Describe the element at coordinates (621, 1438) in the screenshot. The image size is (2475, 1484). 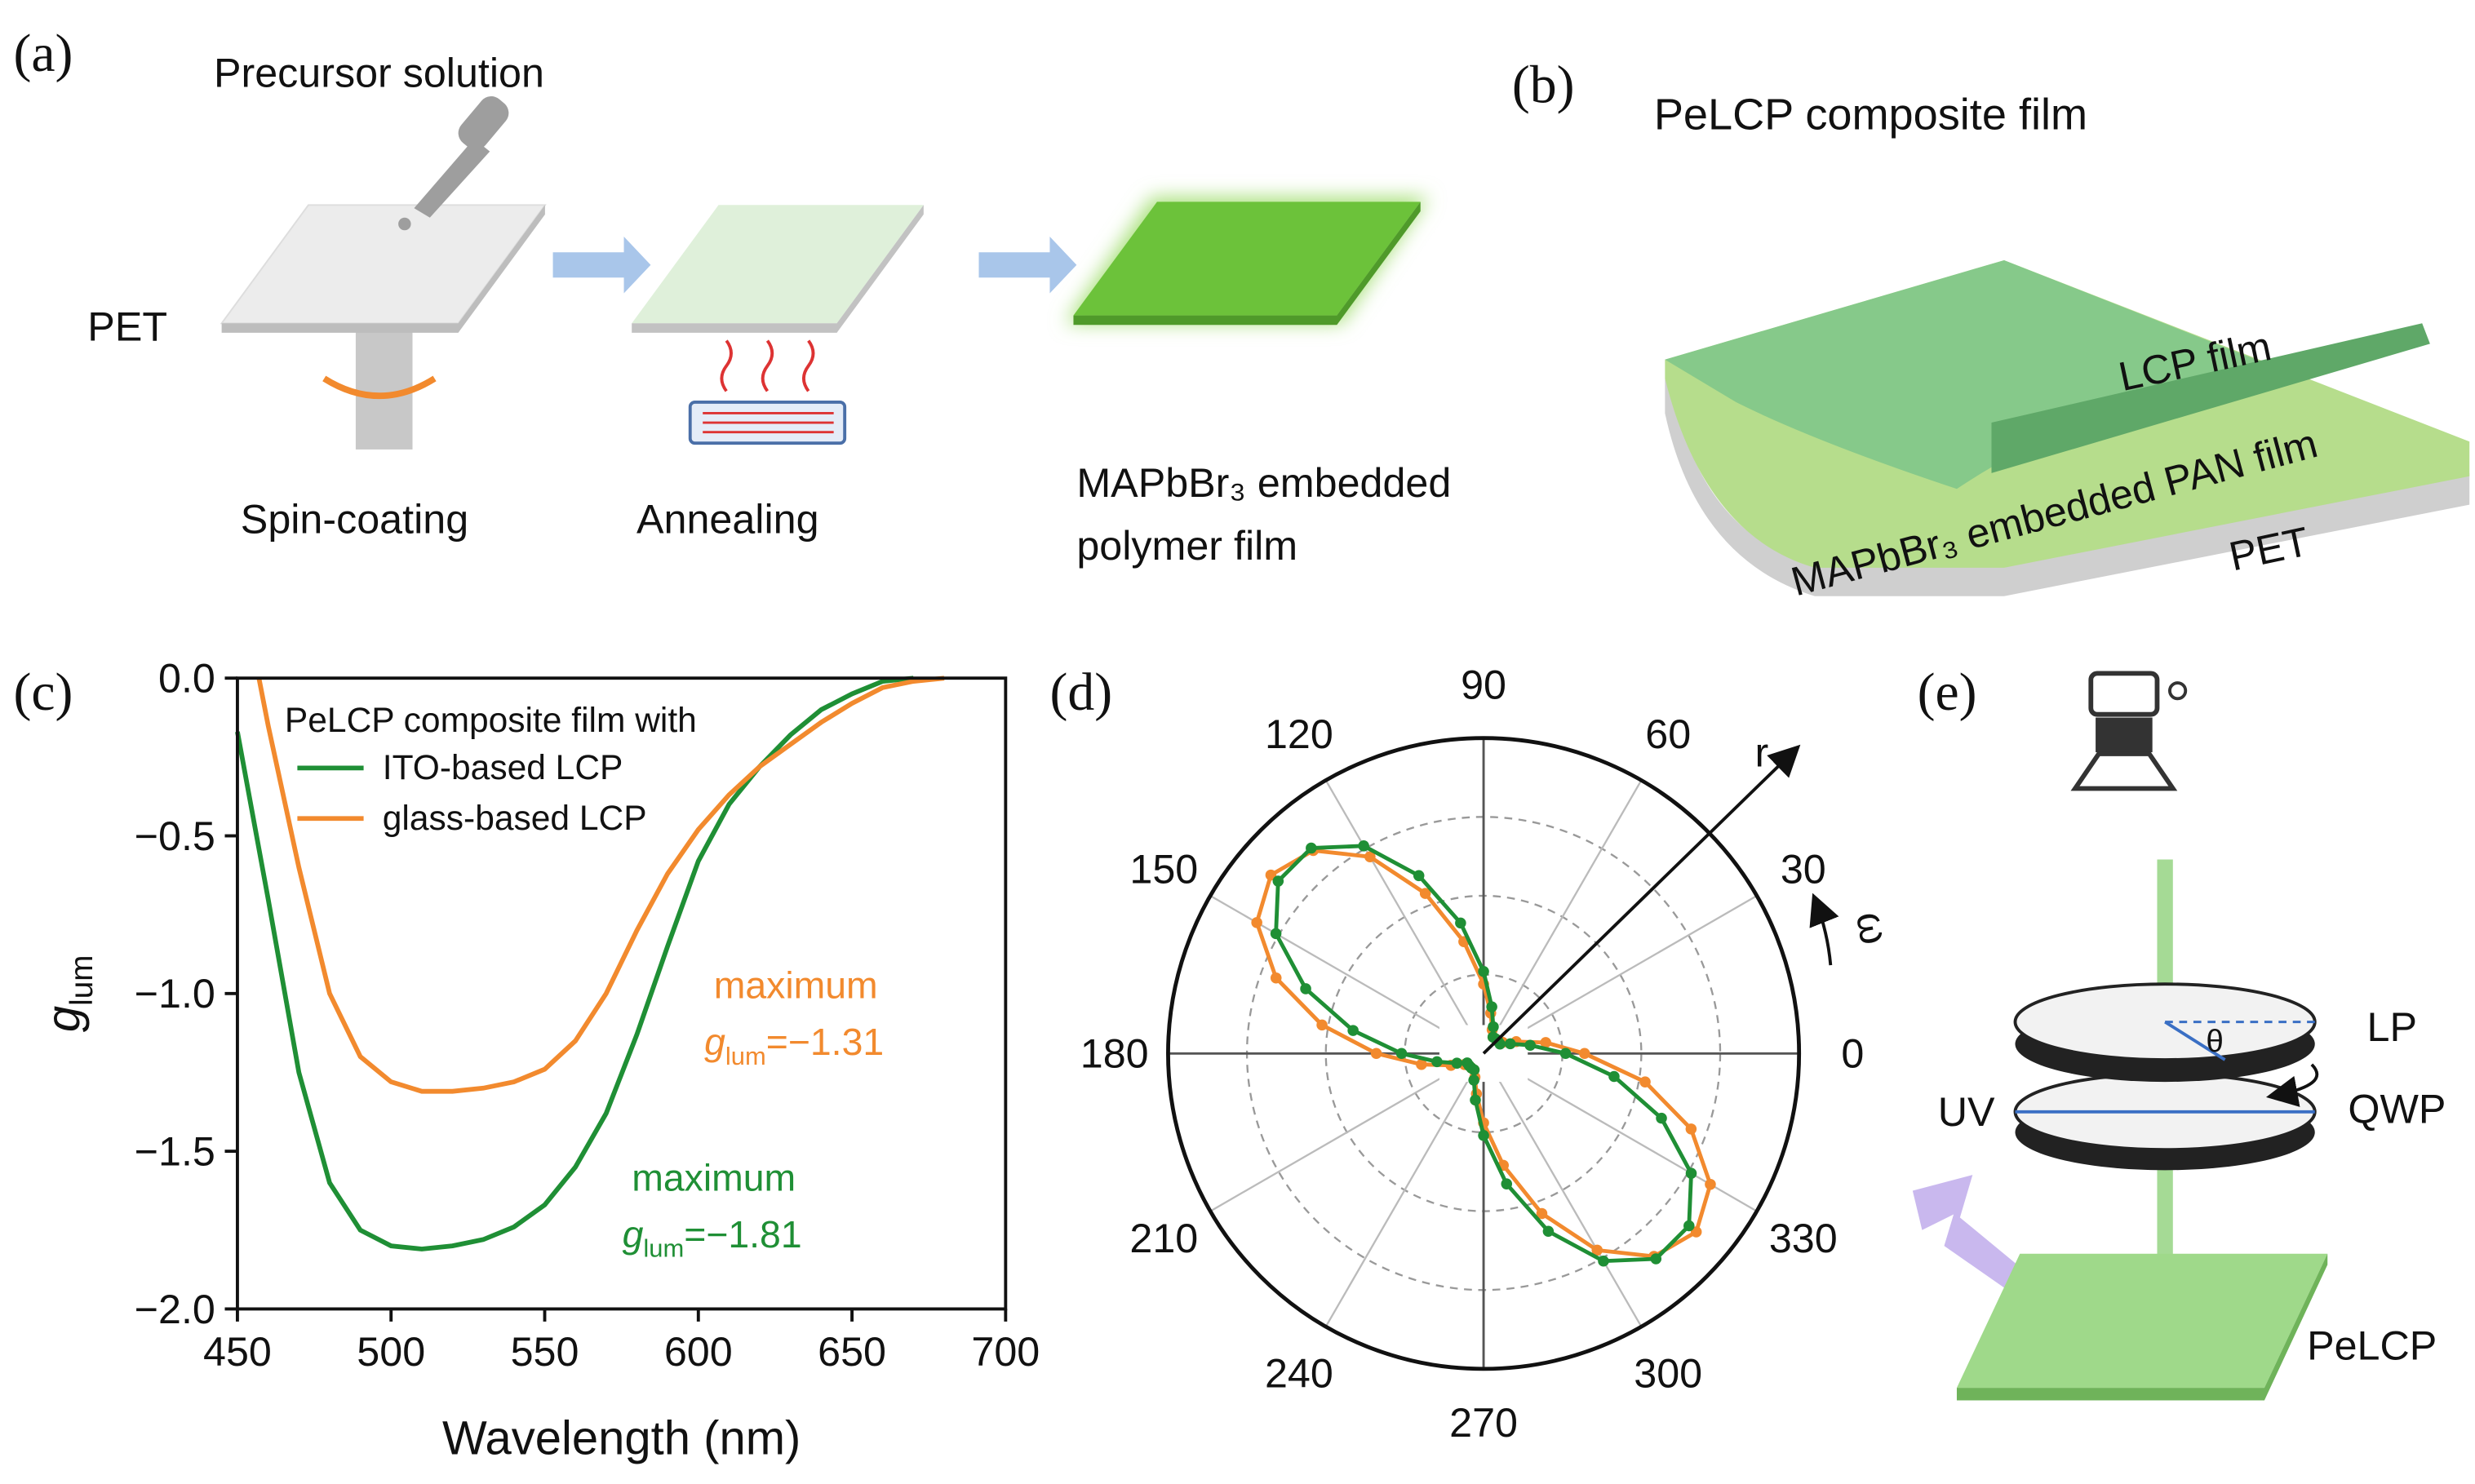
I see `x-axis-label: Wavelength (nm)` at that location.